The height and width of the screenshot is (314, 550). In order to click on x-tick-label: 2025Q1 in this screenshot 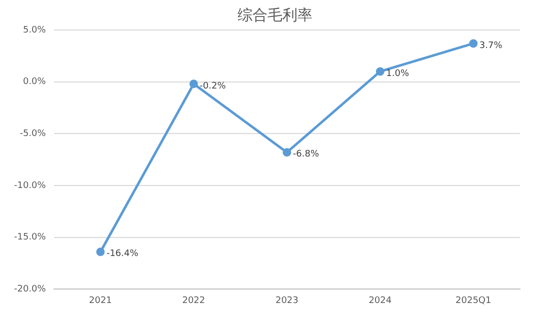, I will do `click(474, 301)`.